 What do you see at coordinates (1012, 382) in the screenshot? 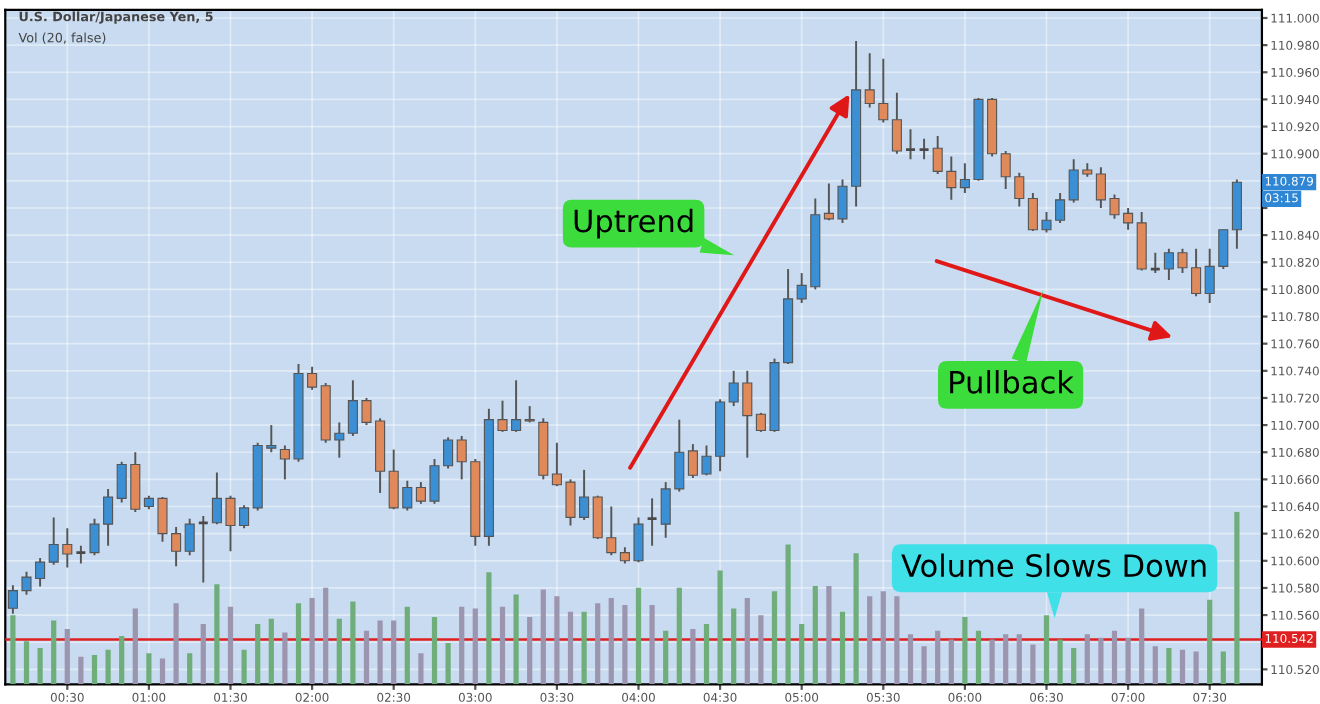
I see `annotation: Pullback` at bounding box center [1012, 382].